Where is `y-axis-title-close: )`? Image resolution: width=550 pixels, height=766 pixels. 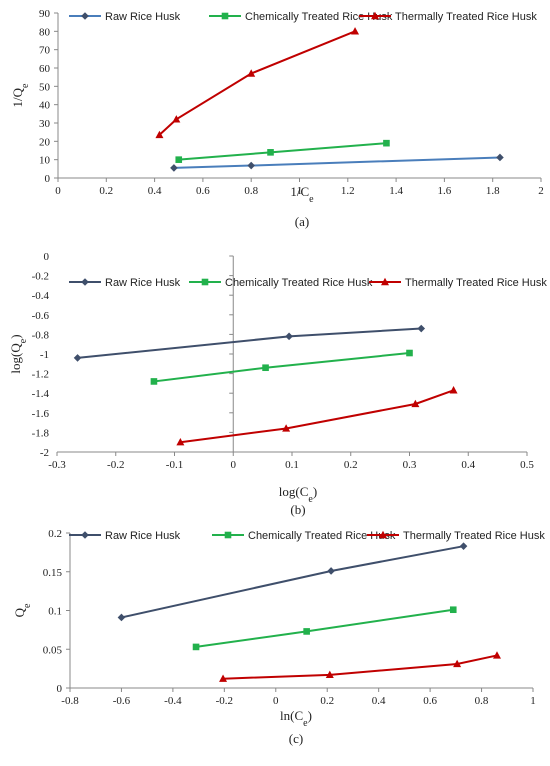 y-axis-title-close: ) is located at coordinates (15, 336).